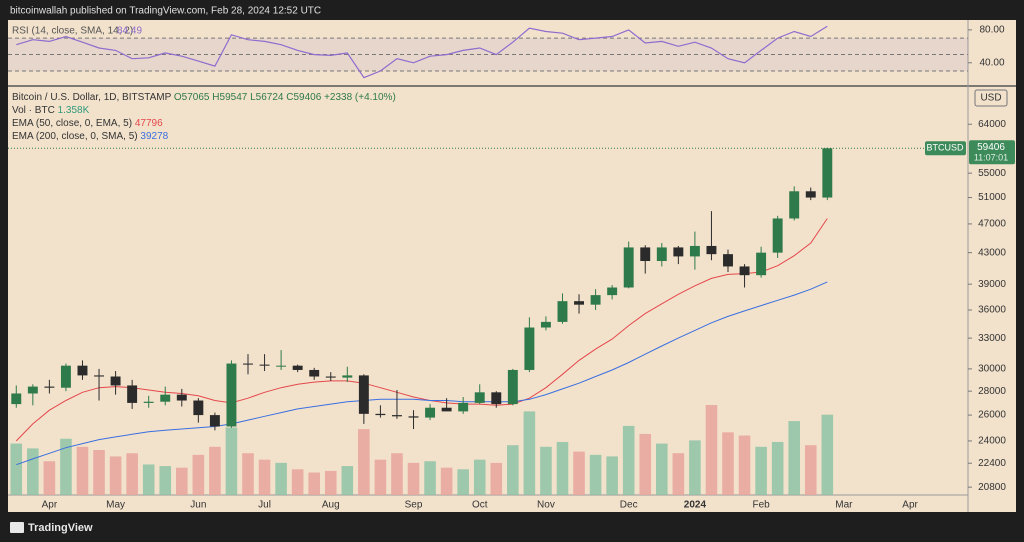  Describe the element at coordinates (992, 197) in the screenshot. I see `y-tick-label: 51000` at that location.